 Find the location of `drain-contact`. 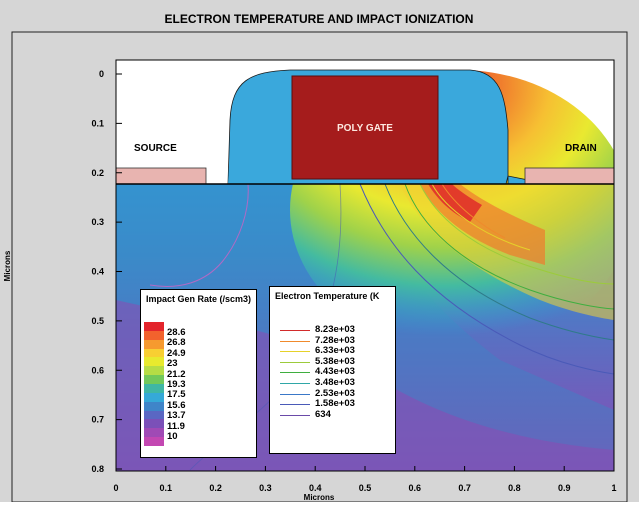

drain-contact is located at coordinates (569, 176).